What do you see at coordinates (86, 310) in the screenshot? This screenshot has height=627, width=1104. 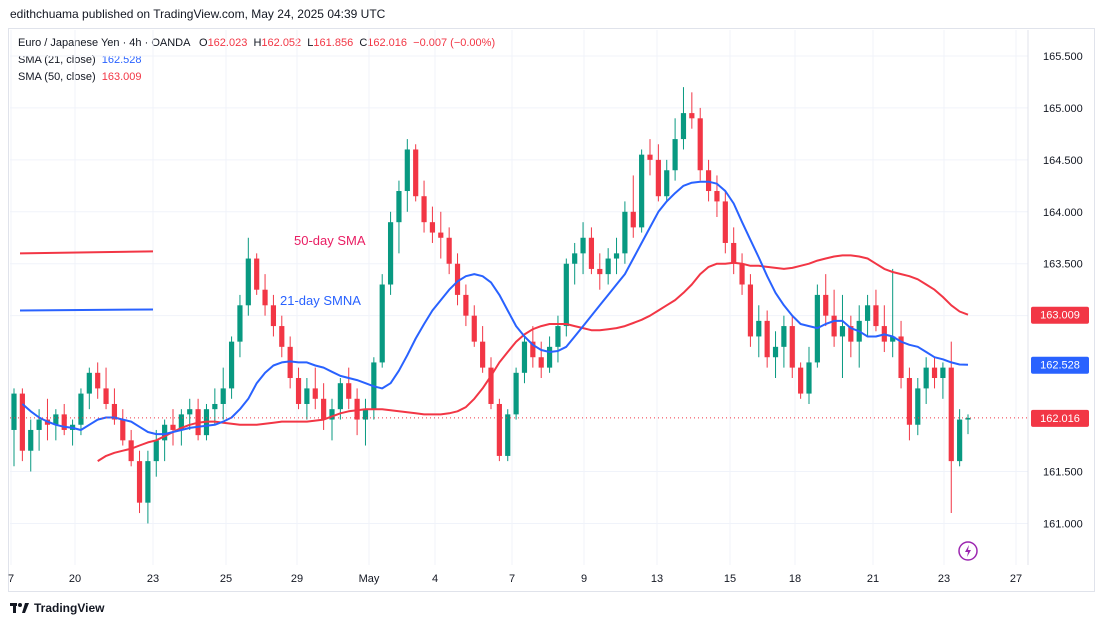 I see `drawn-line-blue` at bounding box center [86, 310].